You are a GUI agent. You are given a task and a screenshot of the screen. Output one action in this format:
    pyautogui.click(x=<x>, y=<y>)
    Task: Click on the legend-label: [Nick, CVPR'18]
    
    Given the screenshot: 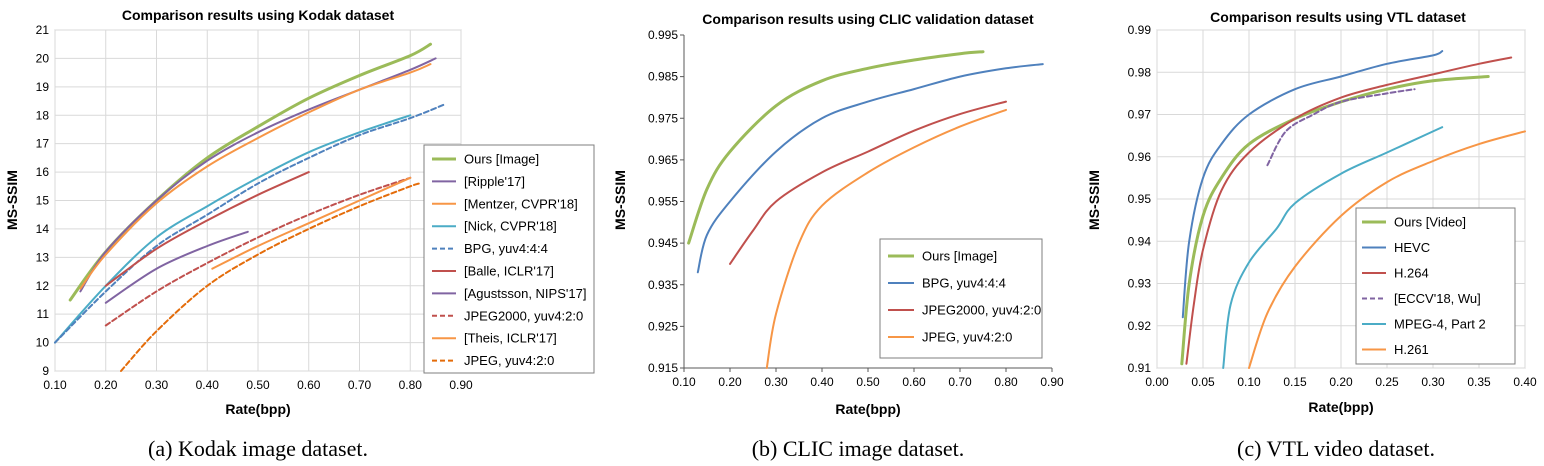 What is the action you would take?
    pyautogui.click(x=510, y=226)
    